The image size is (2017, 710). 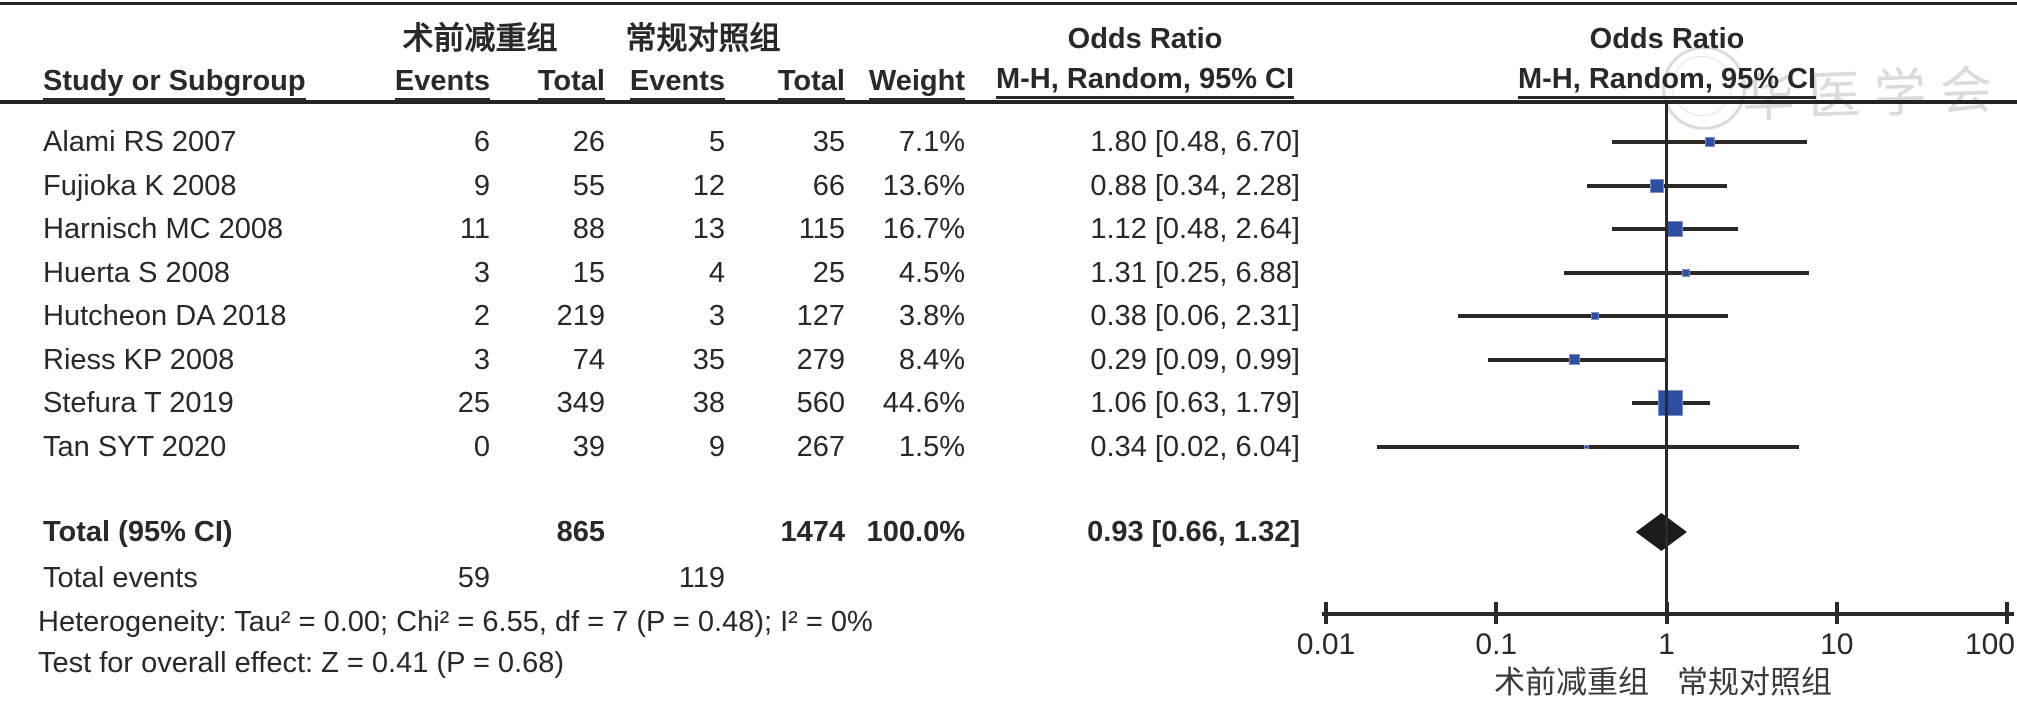 I want to click on ci-text: 0.38 [0.06, 2.31], so click(x=1195, y=316).